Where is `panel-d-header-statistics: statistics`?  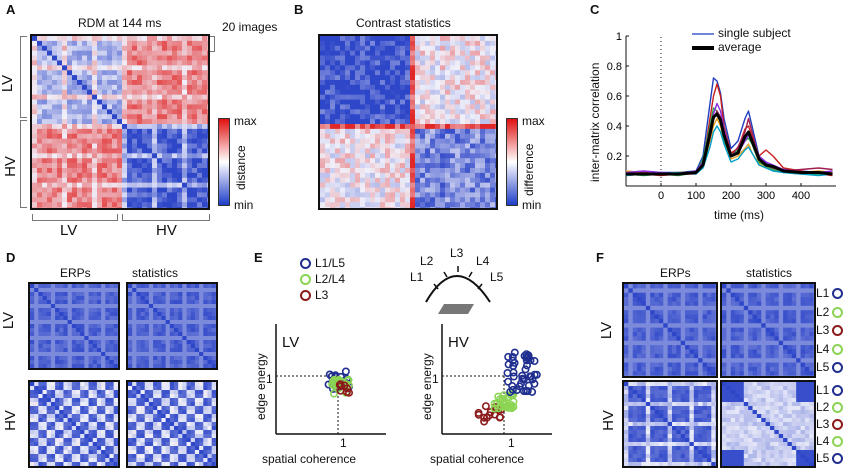 panel-d-header-statistics: statistics is located at coordinates (155, 273).